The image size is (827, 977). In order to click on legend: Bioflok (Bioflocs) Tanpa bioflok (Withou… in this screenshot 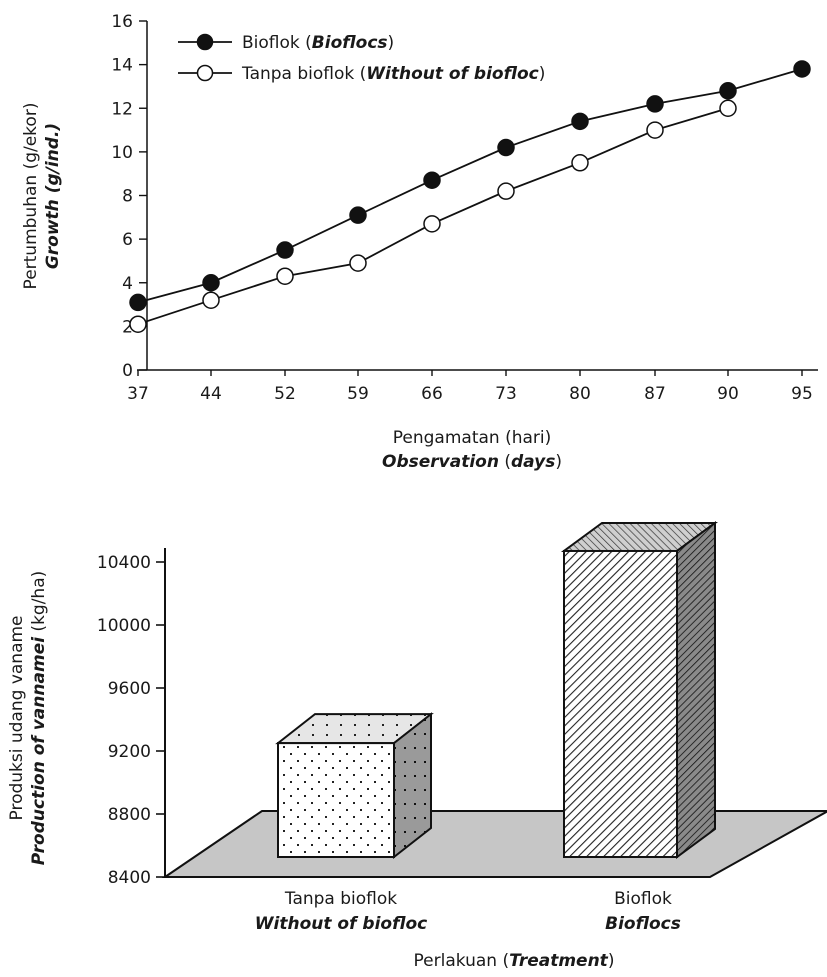, I will do `click(361, 58)`.